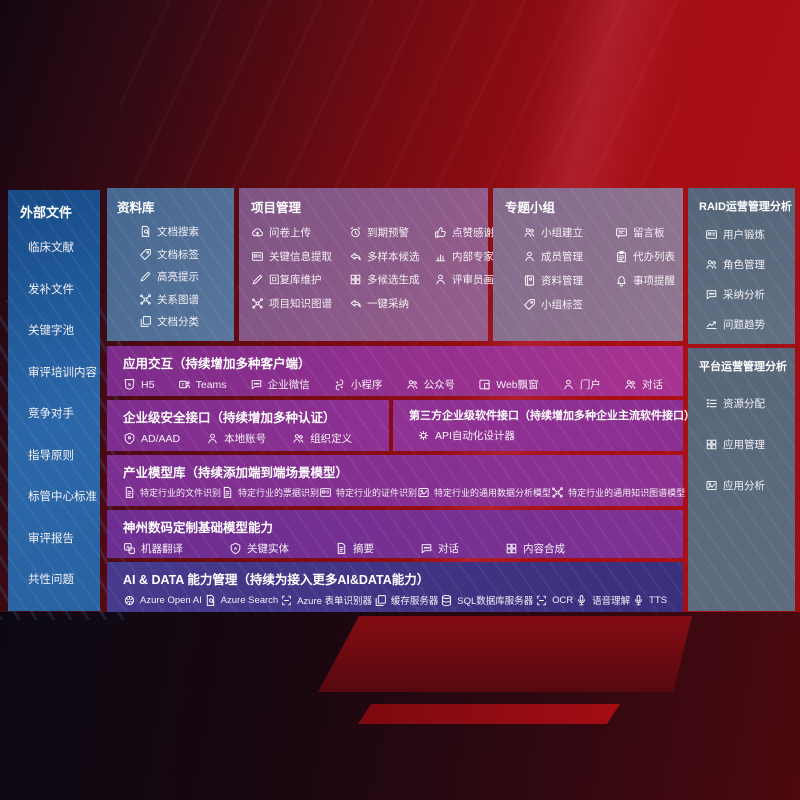  What do you see at coordinates (645, 232) in the screenshot?
I see `list-item: 留言板` at bounding box center [645, 232].